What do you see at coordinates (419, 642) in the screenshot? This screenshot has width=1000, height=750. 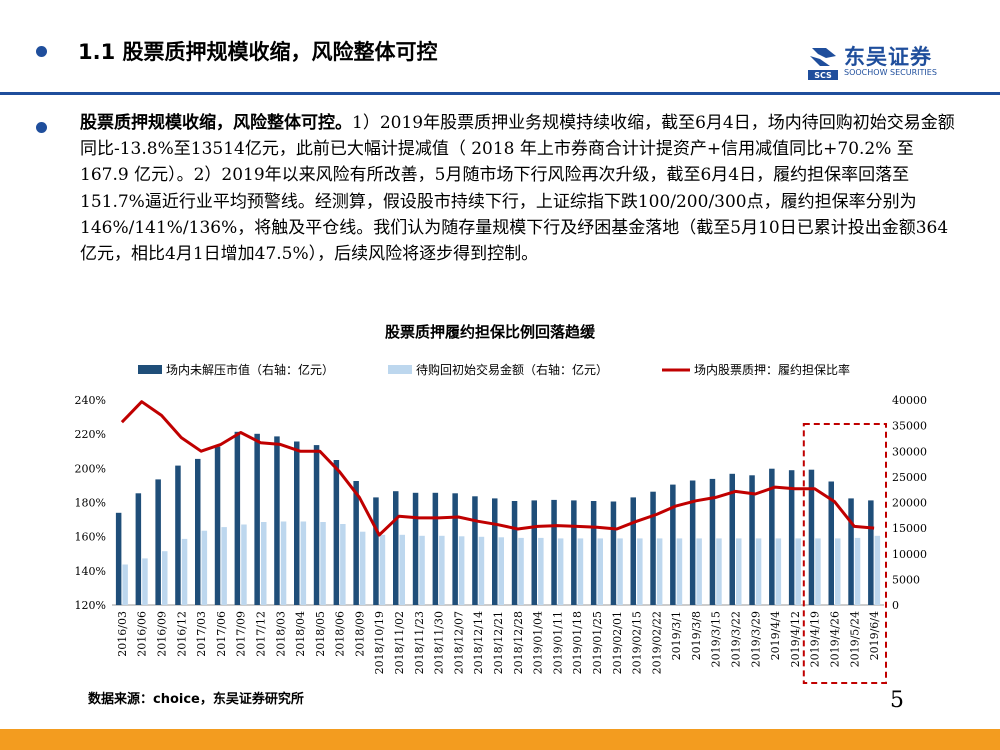 I see `x-axis-tick-label: 2018/11/23` at bounding box center [419, 642].